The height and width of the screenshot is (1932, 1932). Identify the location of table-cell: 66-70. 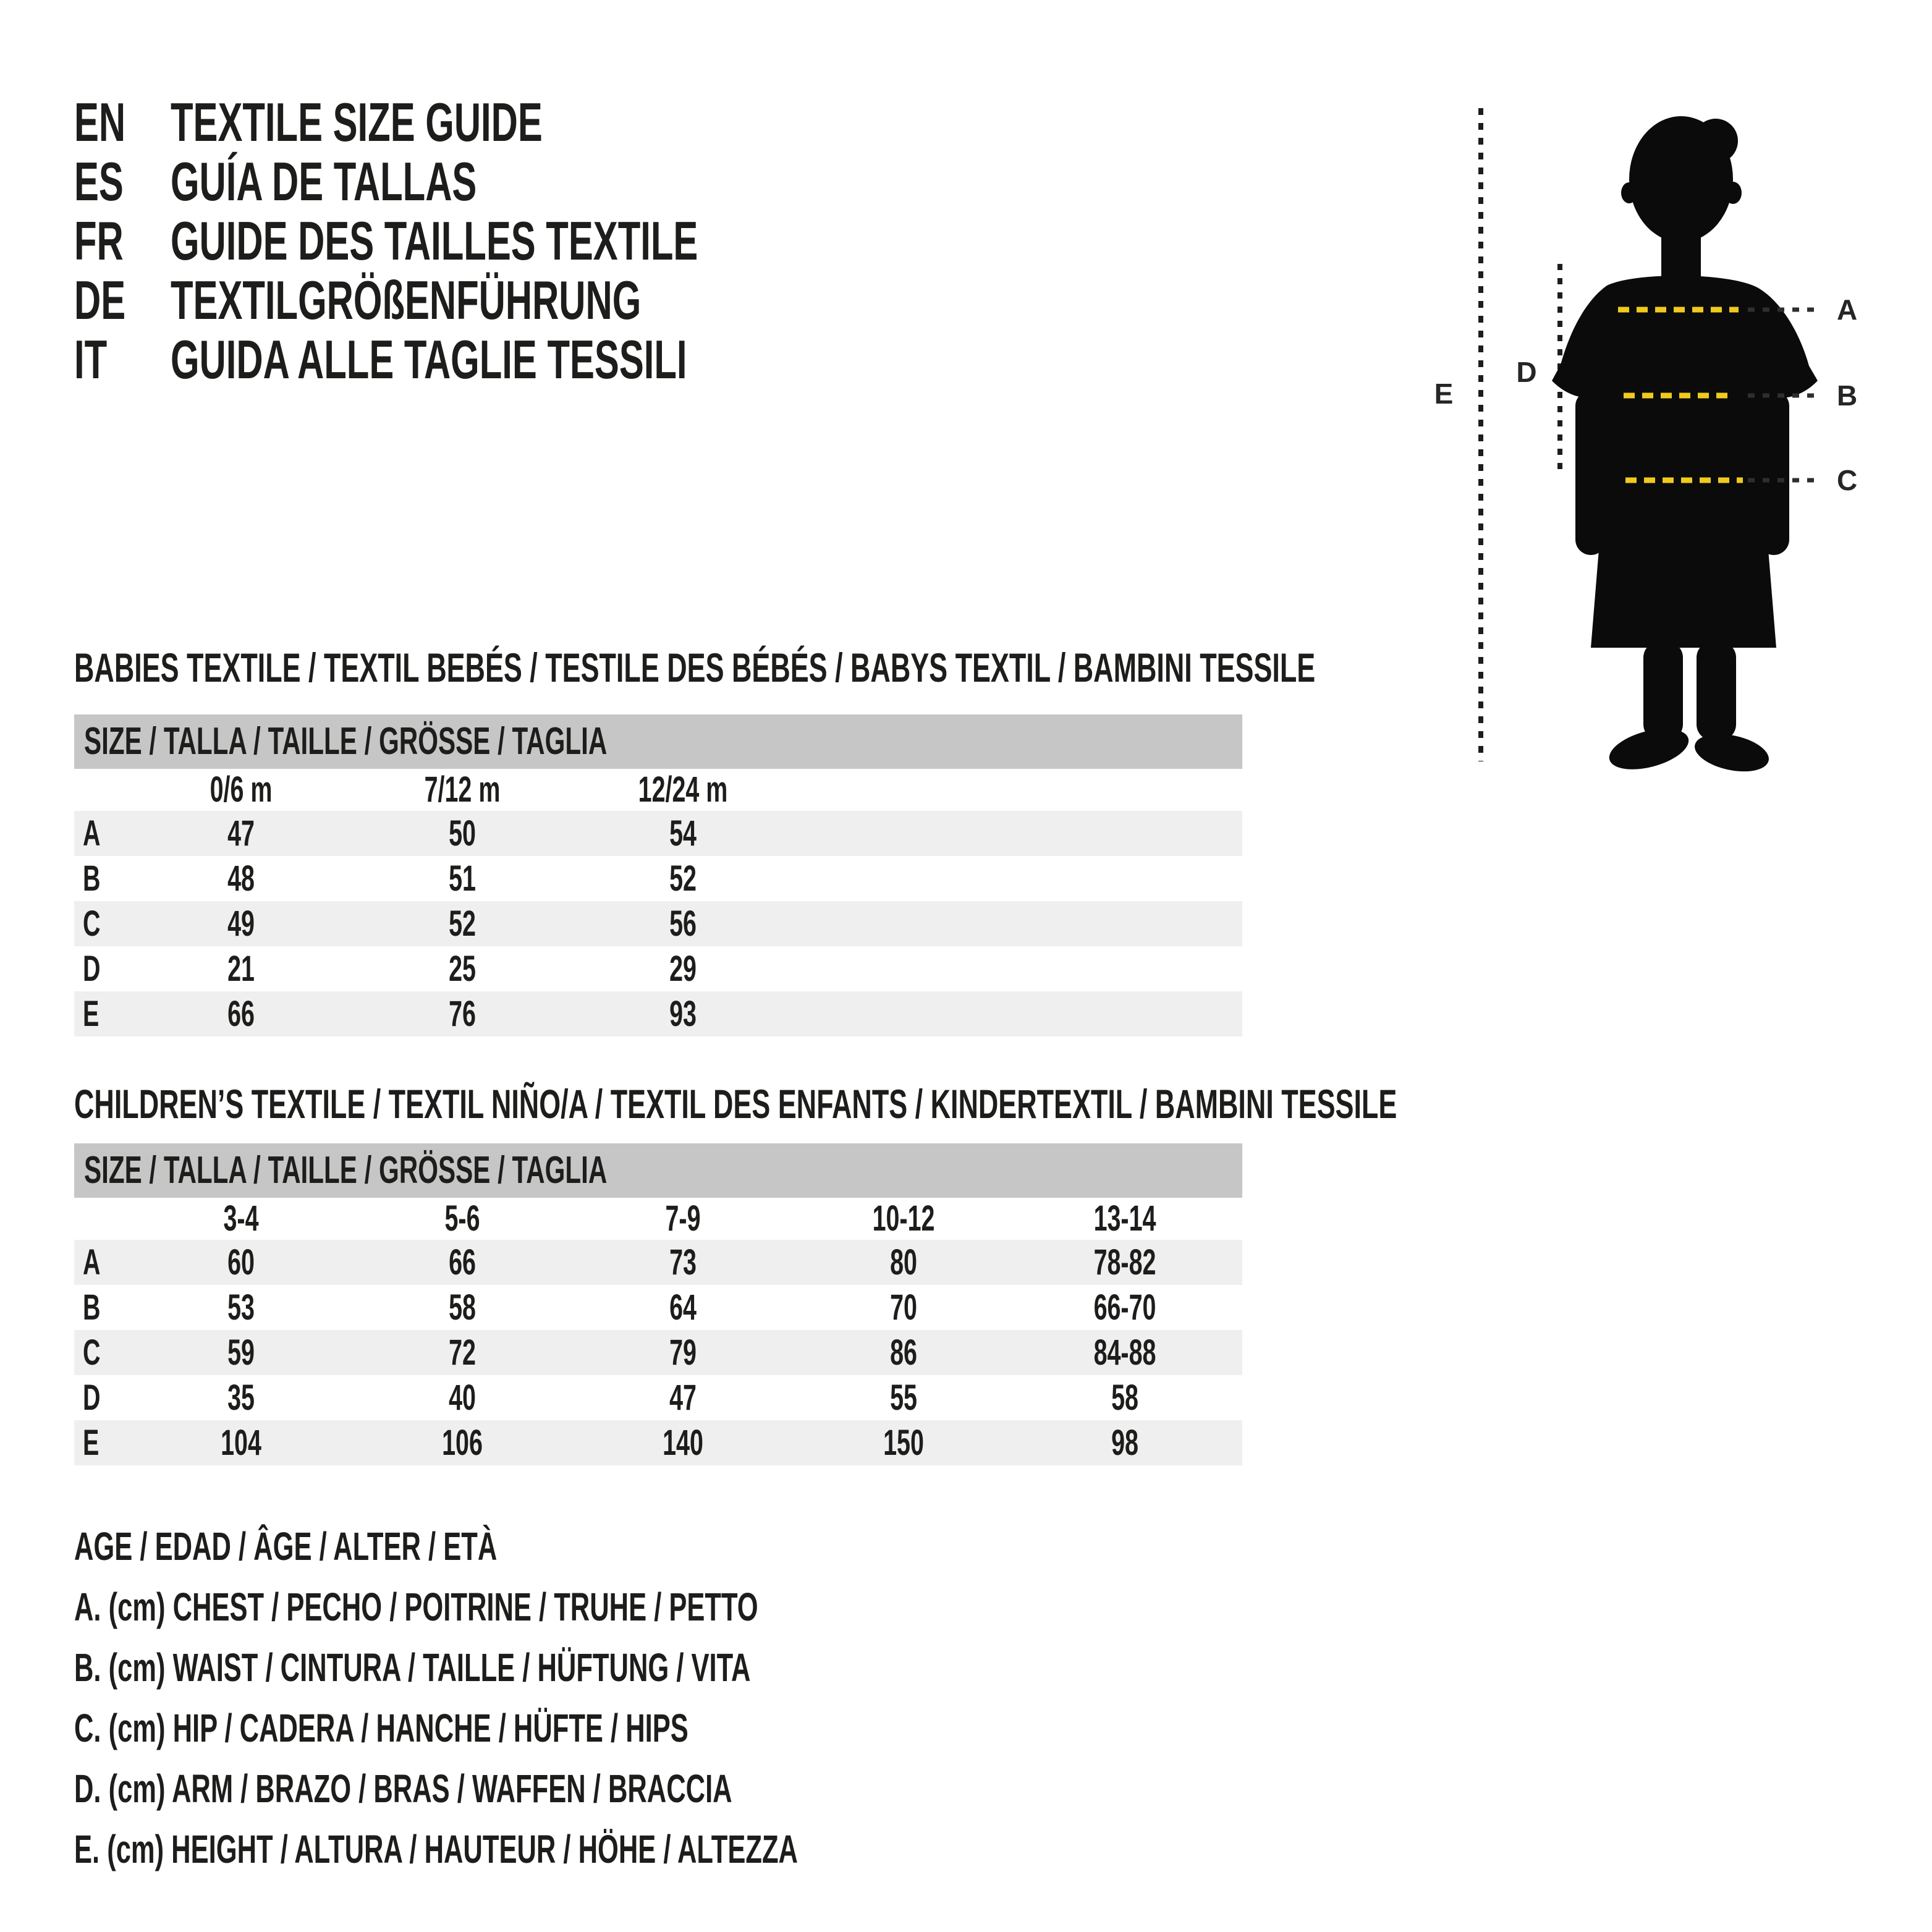
(1124, 1307).